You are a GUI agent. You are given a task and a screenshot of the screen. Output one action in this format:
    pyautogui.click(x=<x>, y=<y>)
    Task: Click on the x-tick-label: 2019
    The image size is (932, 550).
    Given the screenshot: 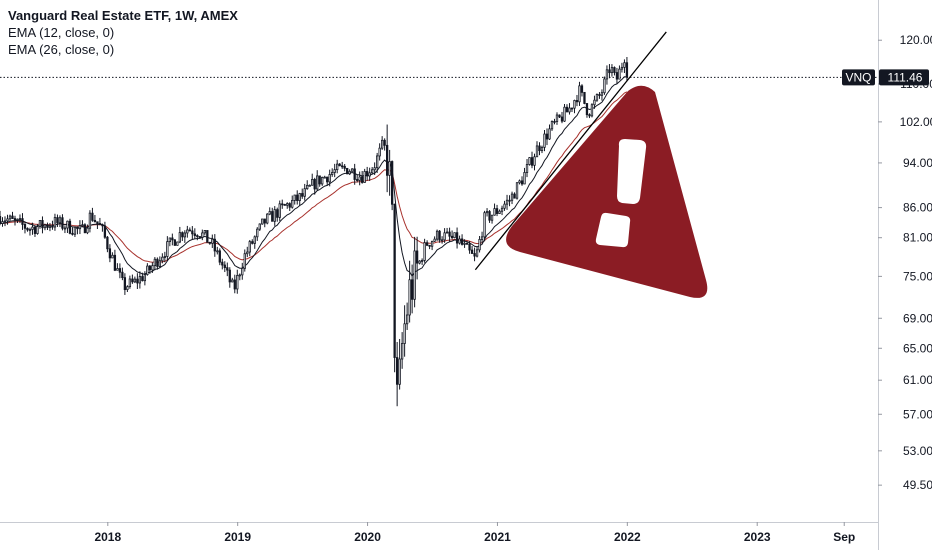 What is the action you would take?
    pyautogui.click(x=237, y=537)
    